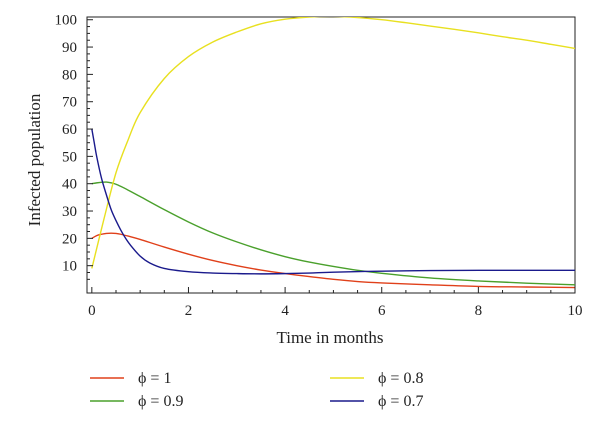 This screenshot has width=600, height=432. I want to click on legend: ϕ = 1 ϕ = 0.9 ϕ = 0.8 ϕ = 0.7, so click(256, 390).